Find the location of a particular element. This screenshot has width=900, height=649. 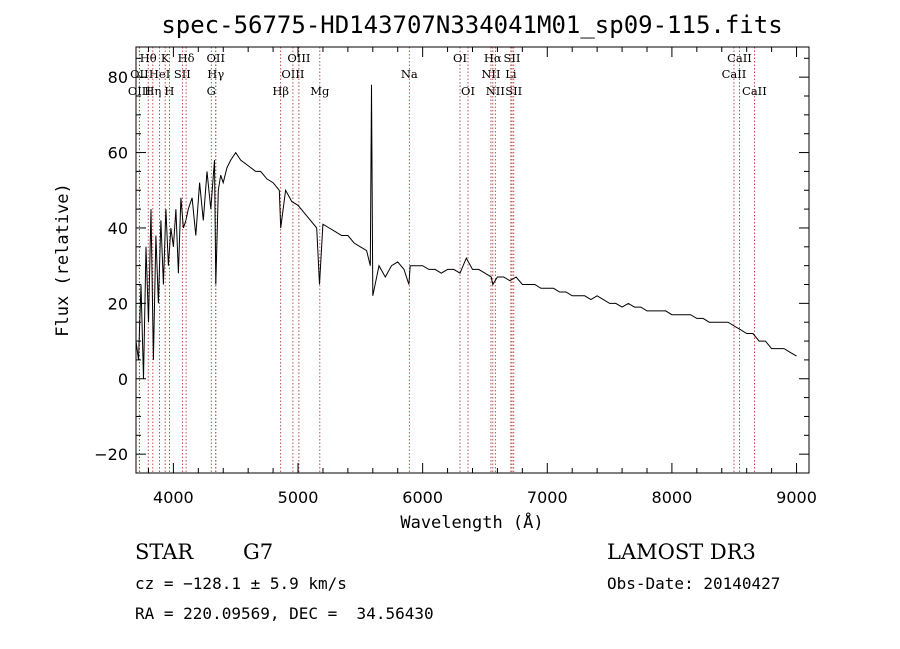

spectral-line-label: Hγ is located at coordinates (215, 74).